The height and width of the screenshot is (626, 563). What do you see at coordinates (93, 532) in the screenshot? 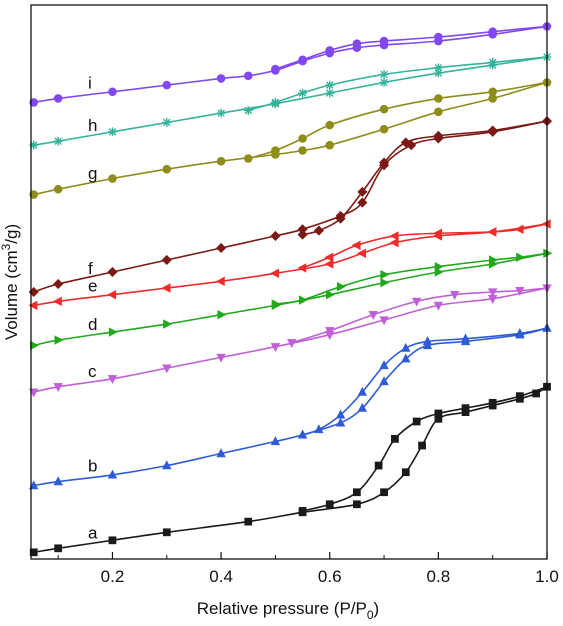
I see `series-label-a: a` at bounding box center [93, 532].